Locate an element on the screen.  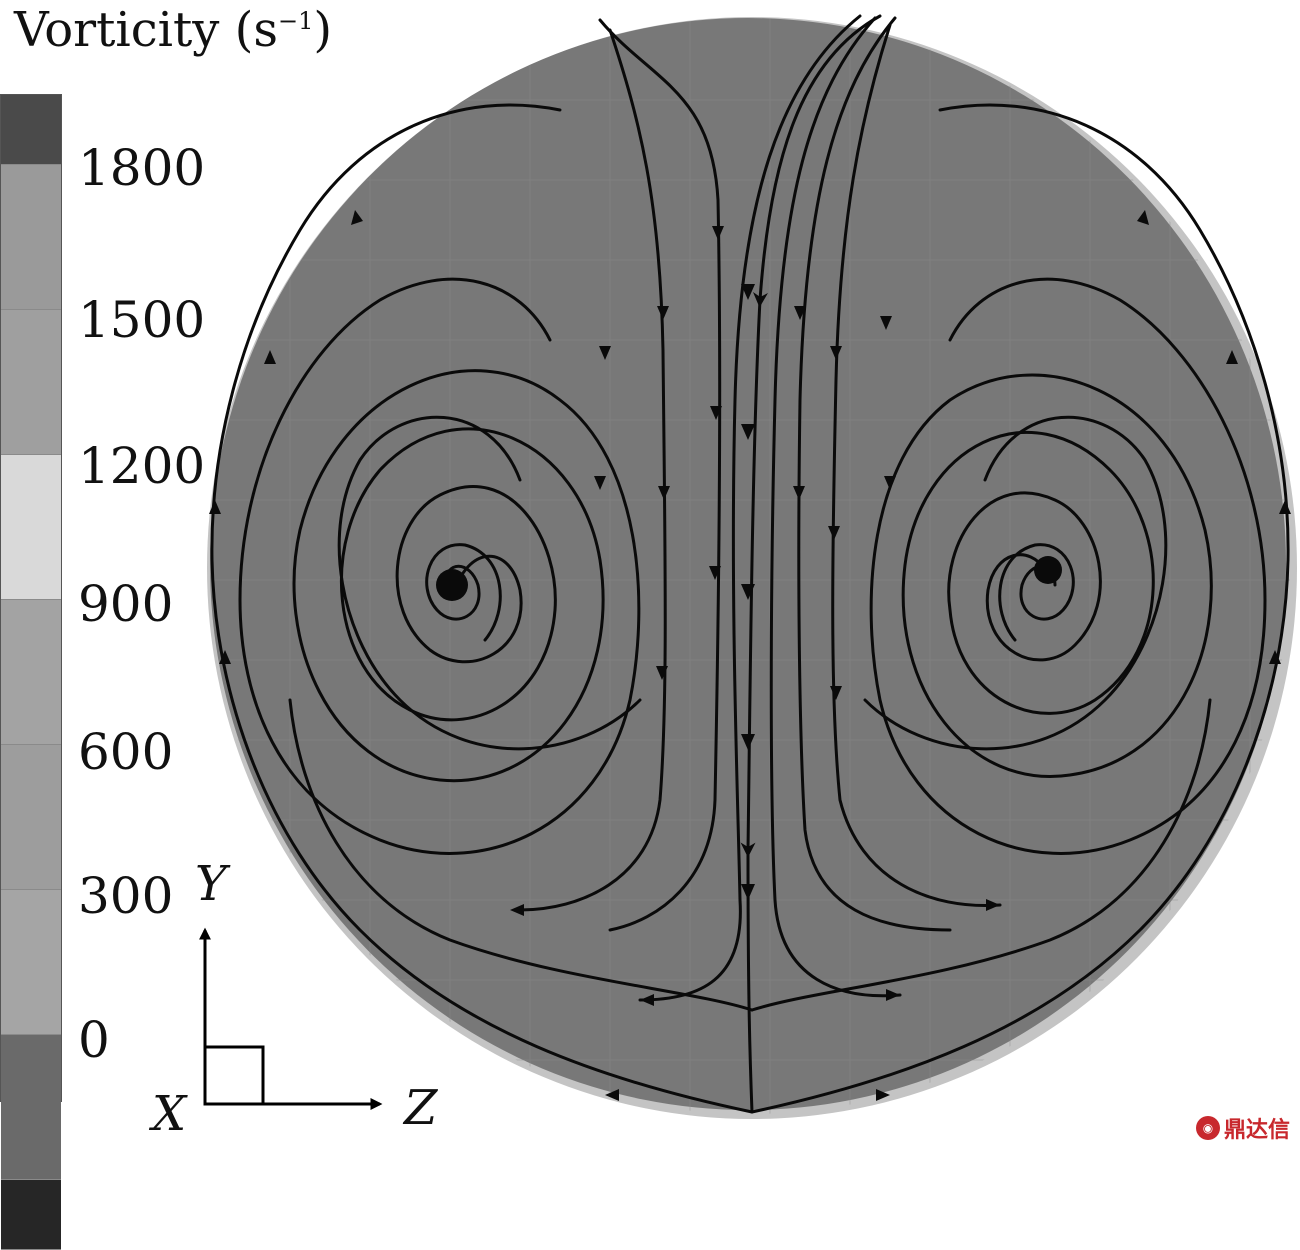
left-vortex-core is located at coordinates (452, 585).